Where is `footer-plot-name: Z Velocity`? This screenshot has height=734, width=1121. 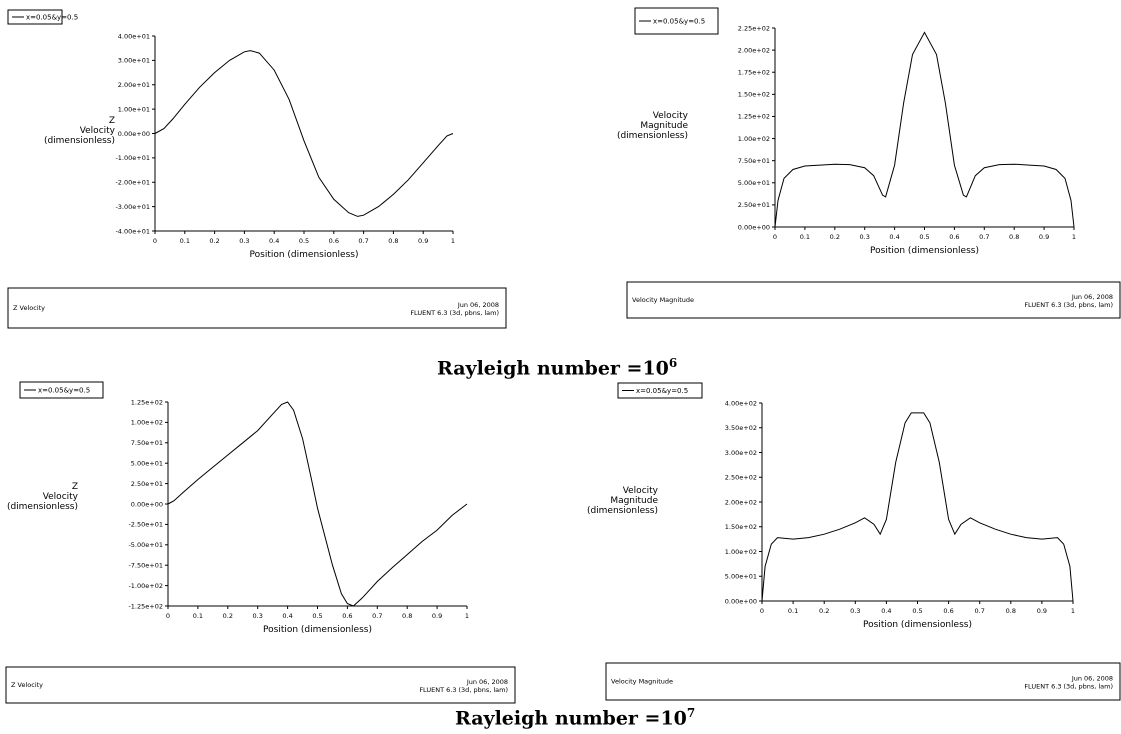
footer-plot-name: Z Velocity is located at coordinates (27, 685).